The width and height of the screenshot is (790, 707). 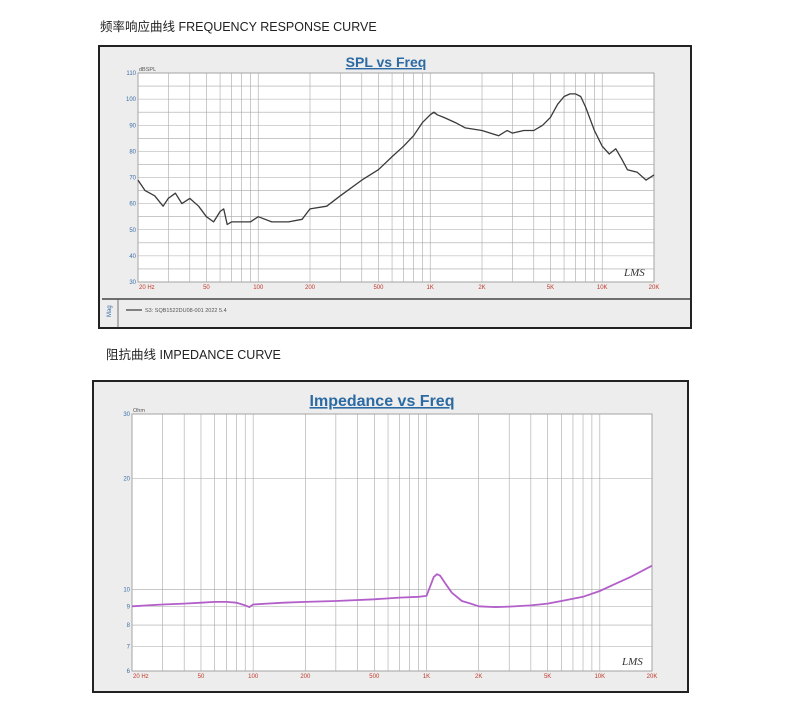 I want to click on y-tick-label: 50, so click(x=132, y=231).